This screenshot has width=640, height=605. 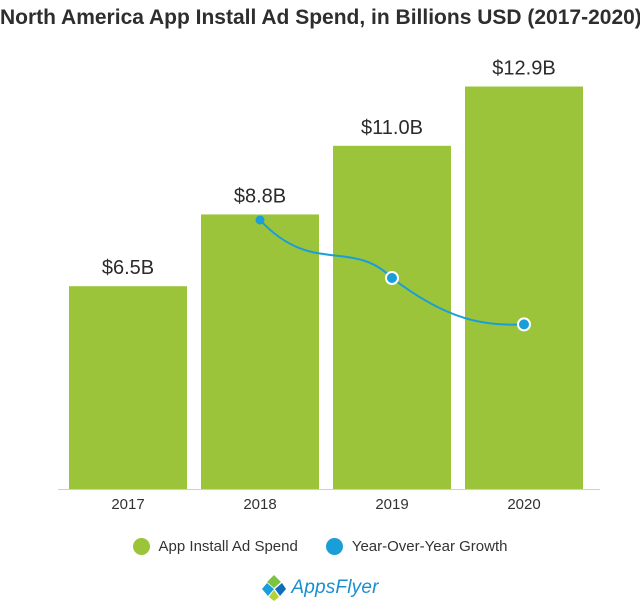 What do you see at coordinates (429, 546) in the screenshot?
I see `legend-label-growth: Year-Over-Year Growth` at bounding box center [429, 546].